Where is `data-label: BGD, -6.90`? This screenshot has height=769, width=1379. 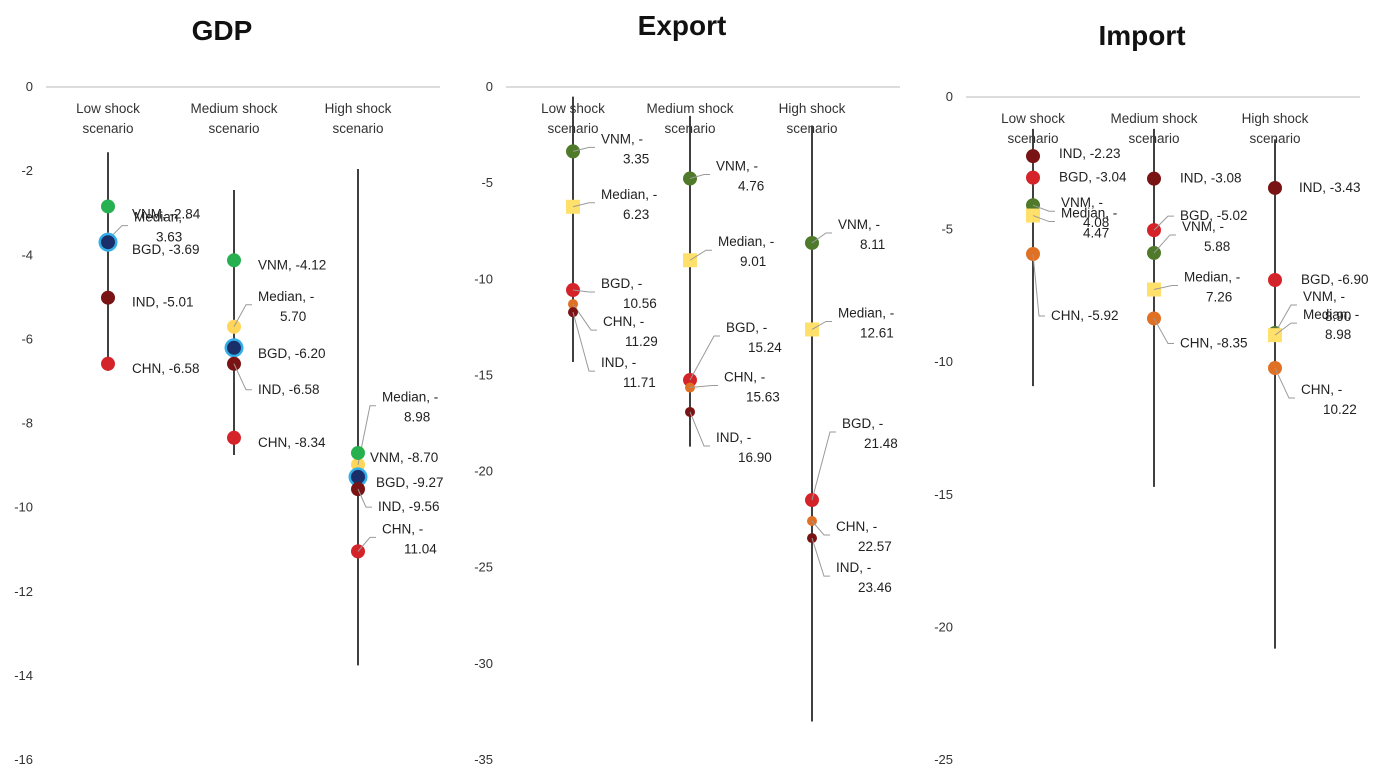
data-label: BGD, -6.90 is located at coordinates (1335, 279).